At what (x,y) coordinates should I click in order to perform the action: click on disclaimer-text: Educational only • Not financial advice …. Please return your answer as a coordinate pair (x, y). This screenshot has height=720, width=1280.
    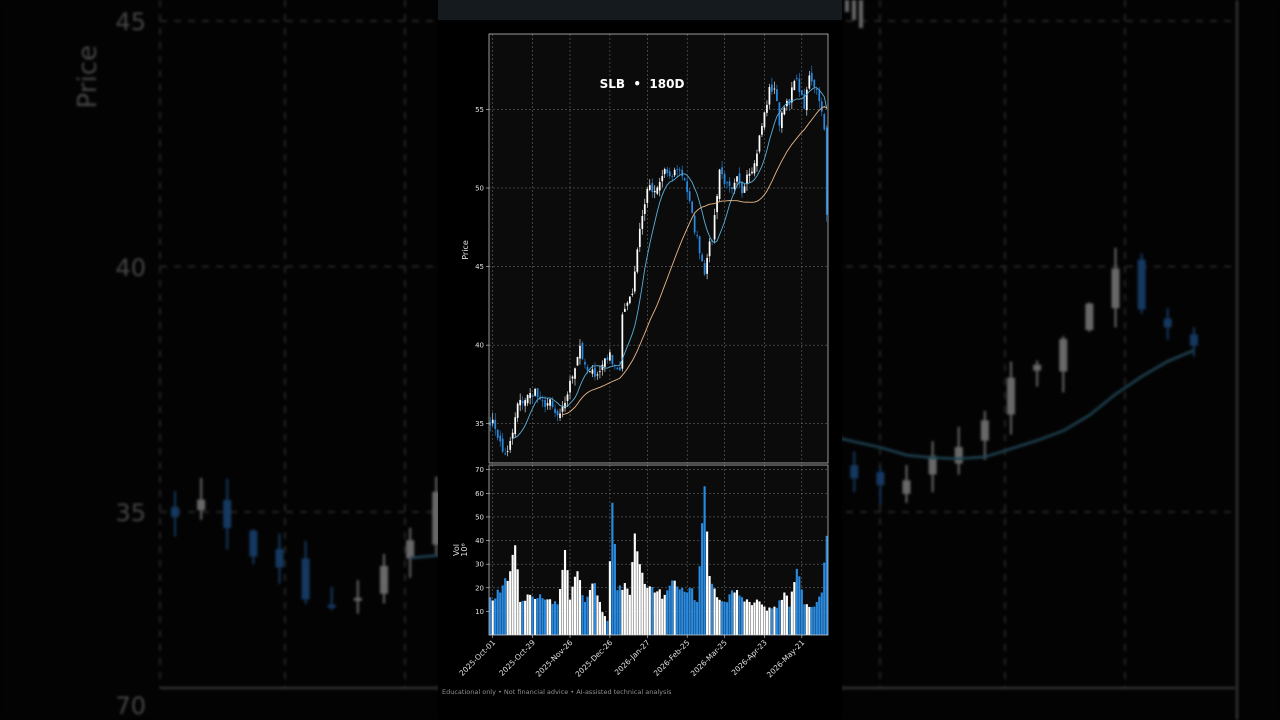
    Looking at the image, I should click on (557, 692).